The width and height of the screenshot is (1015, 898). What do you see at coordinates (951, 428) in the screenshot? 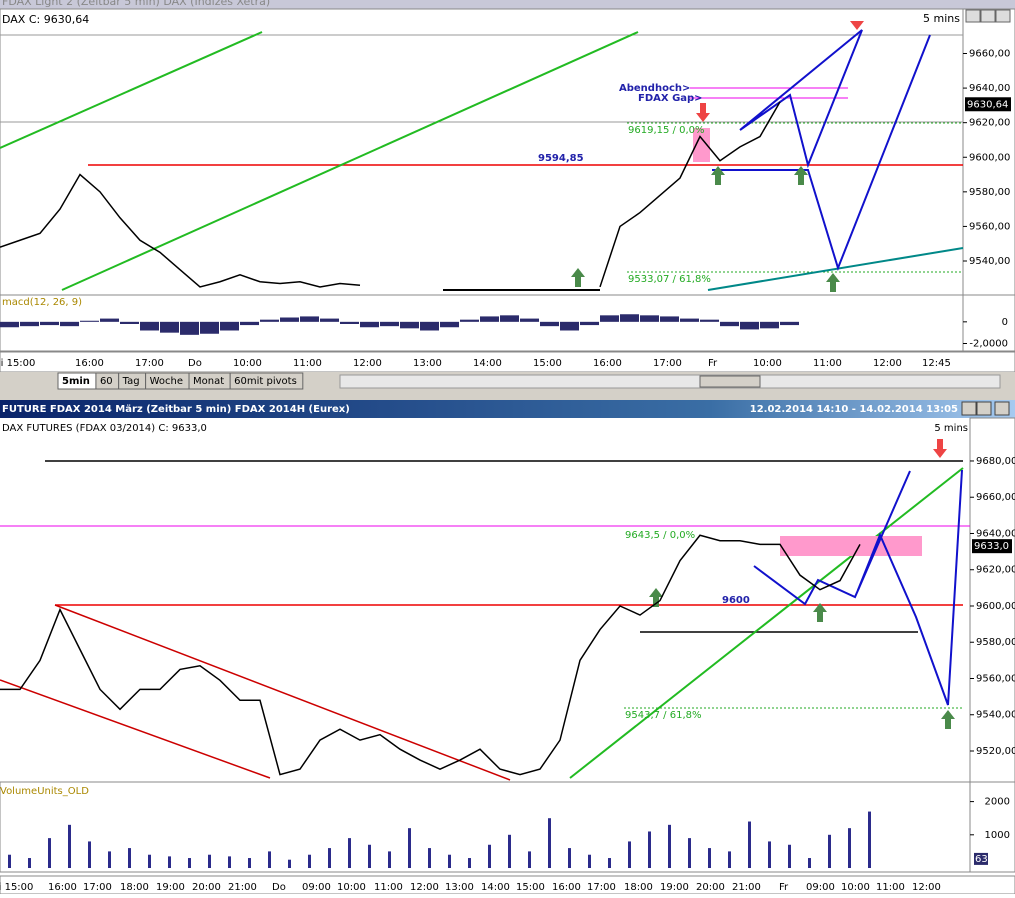
I see `interval: 5 mins` at bounding box center [951, 428].